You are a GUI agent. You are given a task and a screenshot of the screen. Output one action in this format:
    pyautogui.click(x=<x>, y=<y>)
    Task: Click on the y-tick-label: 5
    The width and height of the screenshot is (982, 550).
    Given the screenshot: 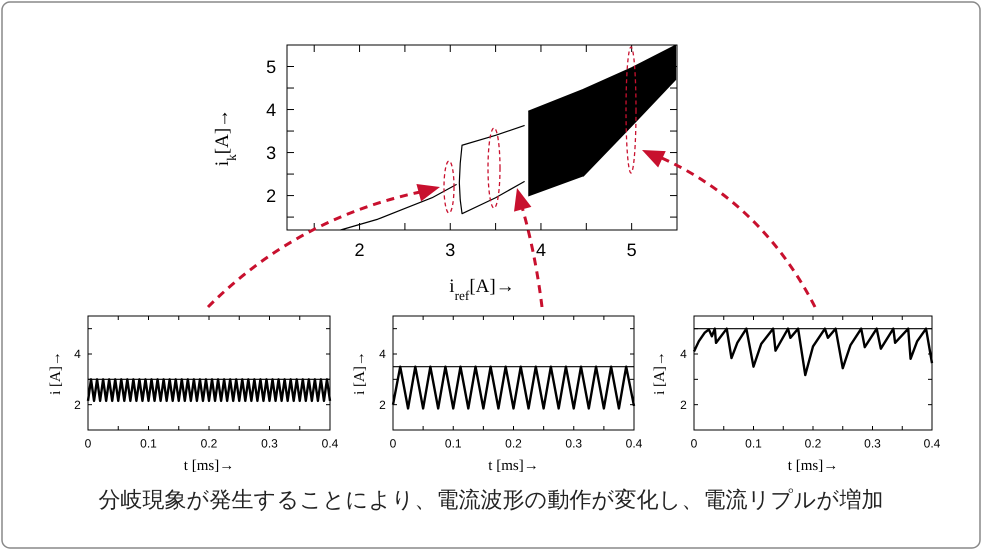 What is the action you would take?
    pyautogui.click(x=271, y=66)
    